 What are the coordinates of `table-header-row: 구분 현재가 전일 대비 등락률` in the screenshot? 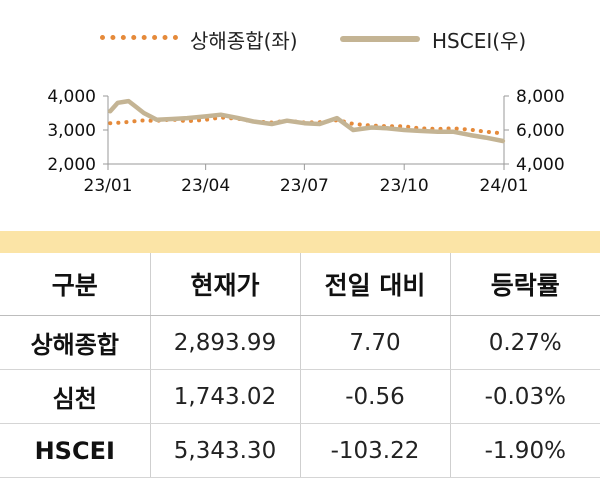 It's located at (300, 284).